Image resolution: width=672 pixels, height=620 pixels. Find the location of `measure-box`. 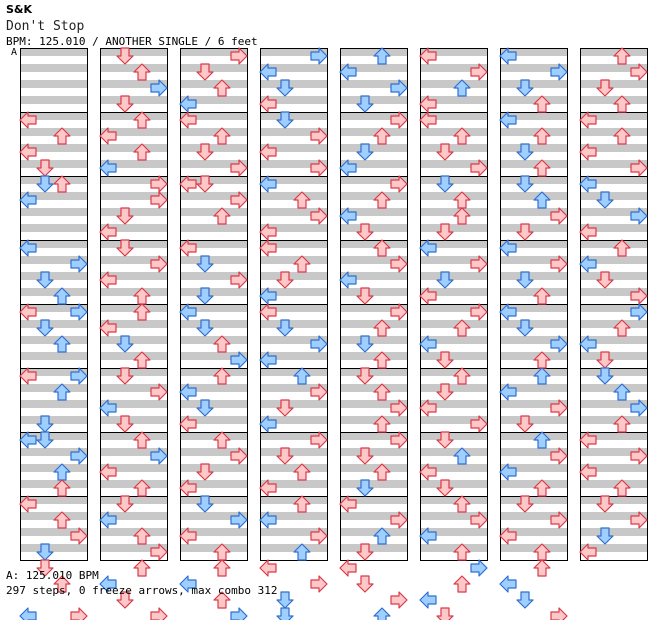

measure-box is located at coordinates (534, 528).